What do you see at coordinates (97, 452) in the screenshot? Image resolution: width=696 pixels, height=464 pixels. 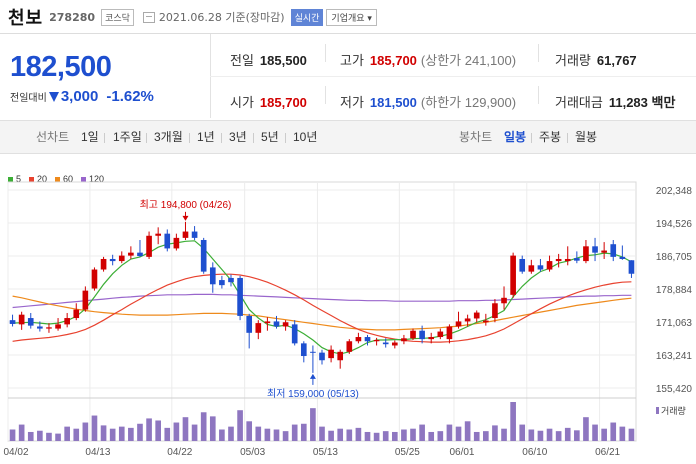 I see `x-tick-label: 04/13` at bounding box center [97, 452].